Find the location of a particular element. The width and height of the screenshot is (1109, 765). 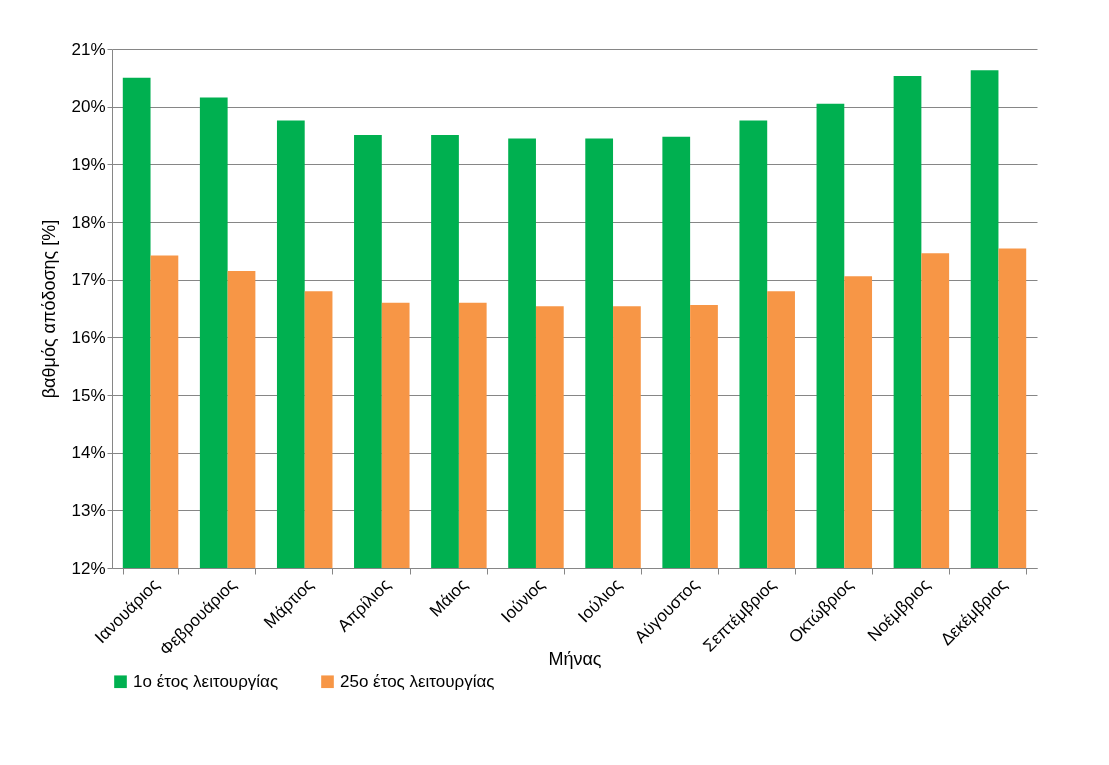

y-tick-label: 13% is located at coordinates (88, 510).